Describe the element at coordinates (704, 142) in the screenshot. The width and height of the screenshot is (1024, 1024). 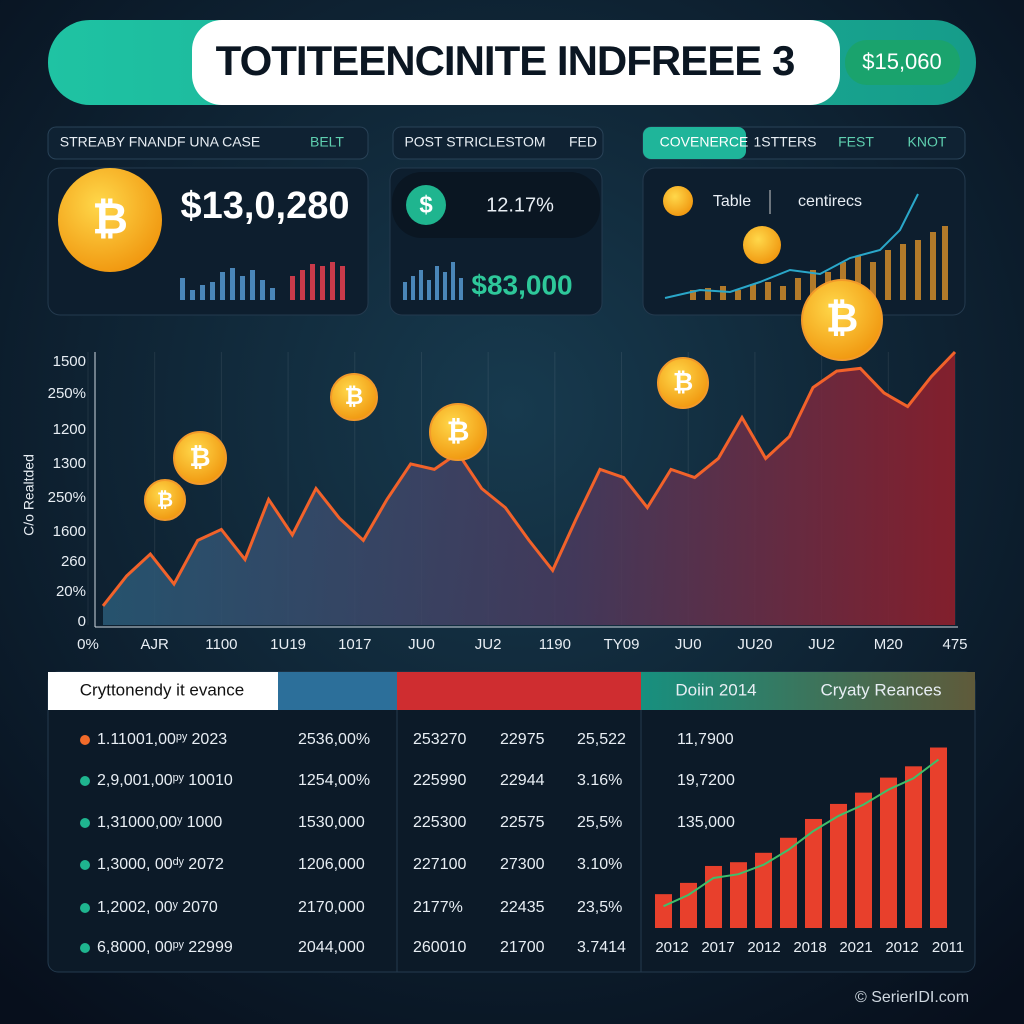
I see `tab: COVENERCE` at that location.